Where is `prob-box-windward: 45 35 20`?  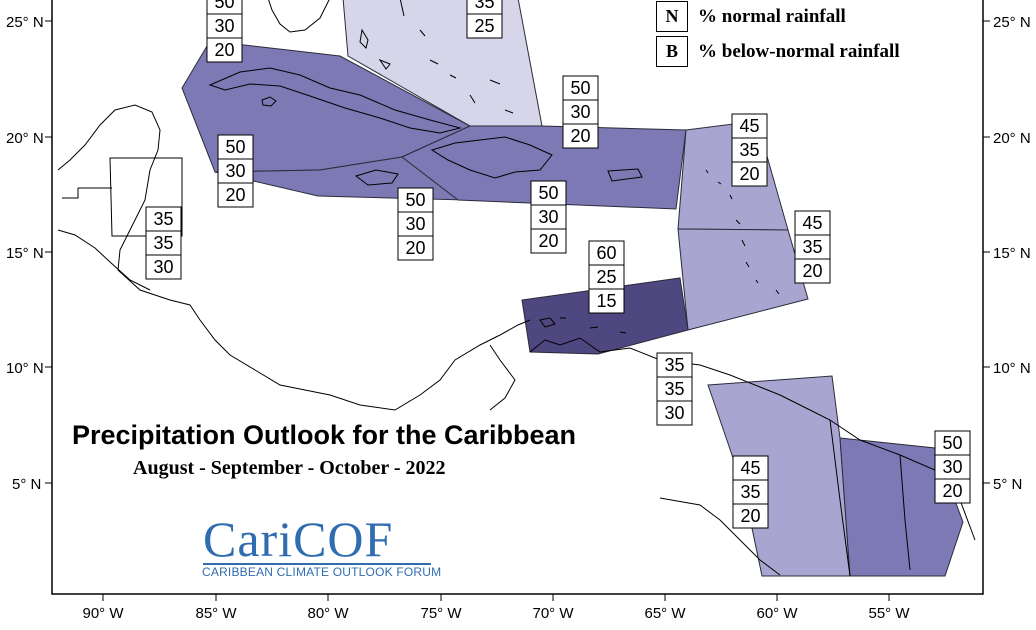 prob-box-windward: 45 35 20 is located at coordinates (812, 247).